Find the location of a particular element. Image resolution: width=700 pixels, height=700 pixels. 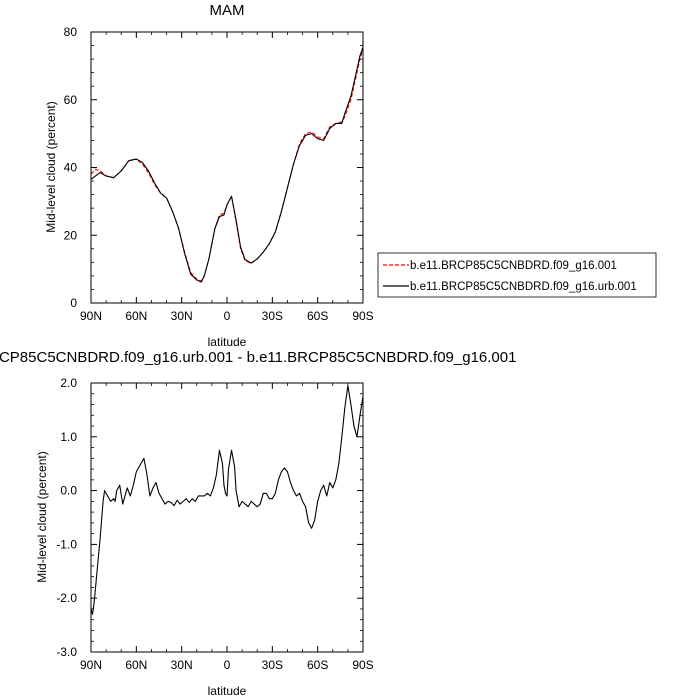

top-x-tick-label: 90S is located at coordinates (362, 316).